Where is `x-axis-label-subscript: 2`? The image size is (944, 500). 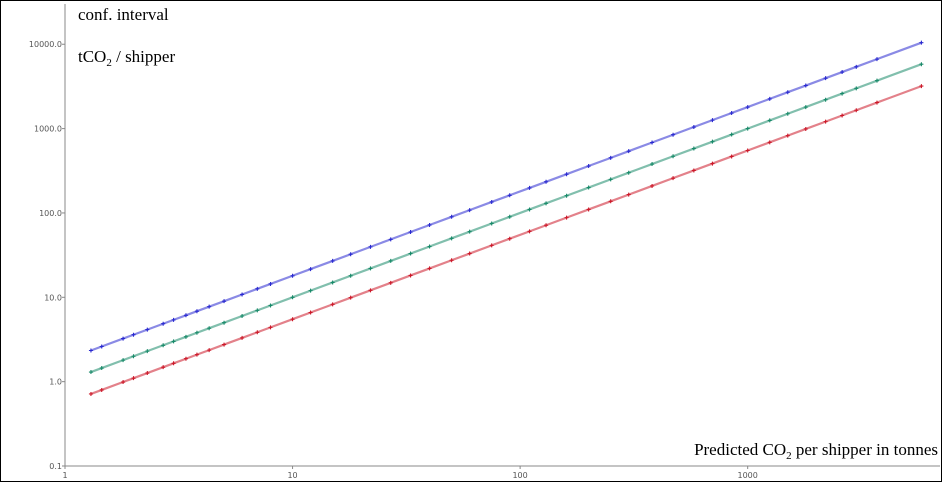
x-axis-label-subscript: 2 is located at coordinates (789, 456).